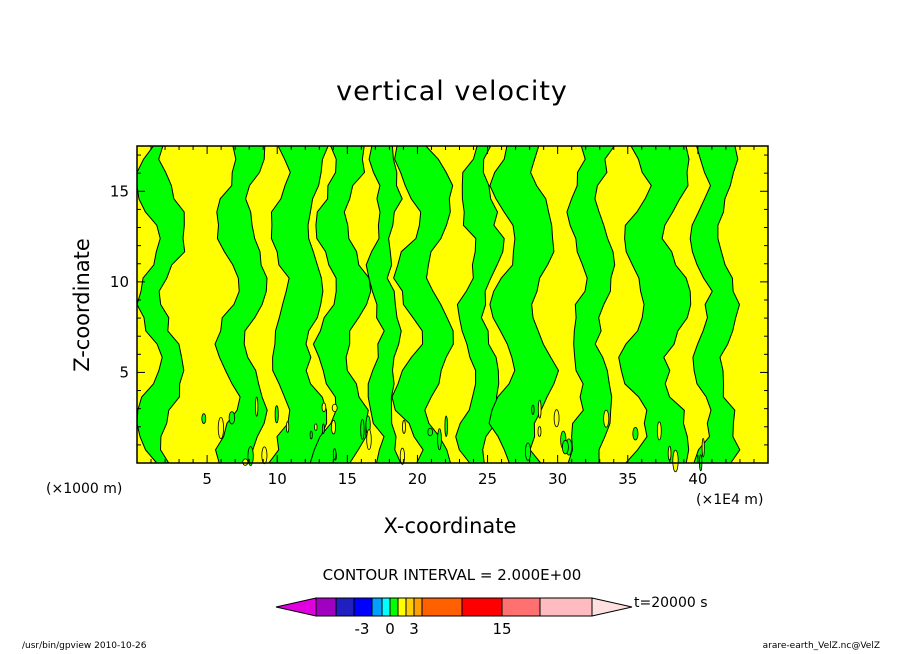 This screenshot has height=654, width=904. What do you see at coordinates (730, 500) in the screenshot?
I see `x-axis-unit-right: (×1E4 m)` at bounding box center [730, 500].